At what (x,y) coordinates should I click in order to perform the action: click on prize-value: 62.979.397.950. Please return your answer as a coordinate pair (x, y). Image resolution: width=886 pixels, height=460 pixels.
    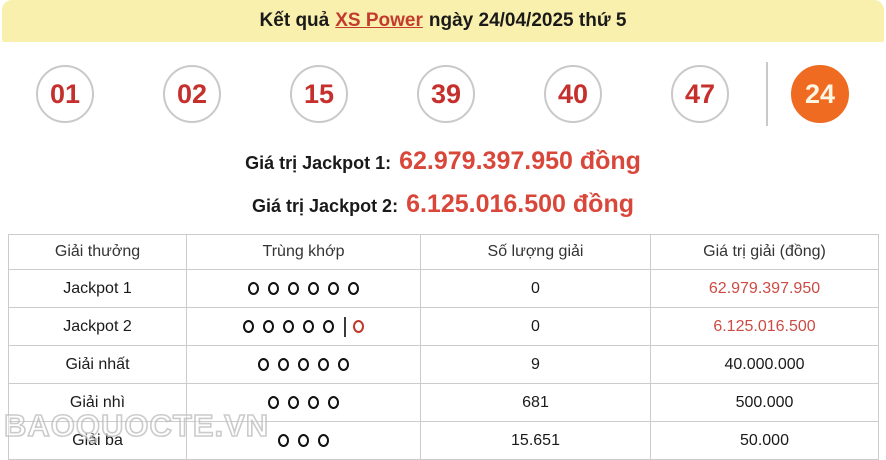
    Looking at the image, I should click on (764, 288).